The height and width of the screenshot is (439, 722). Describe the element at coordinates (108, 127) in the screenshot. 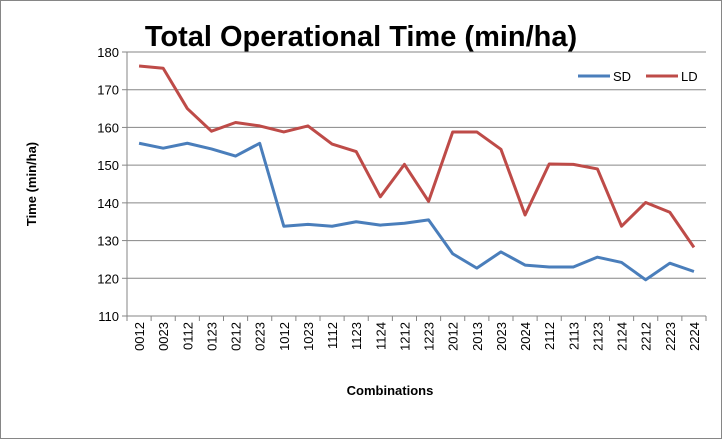

I see `y-tick-label: 160` at that location.